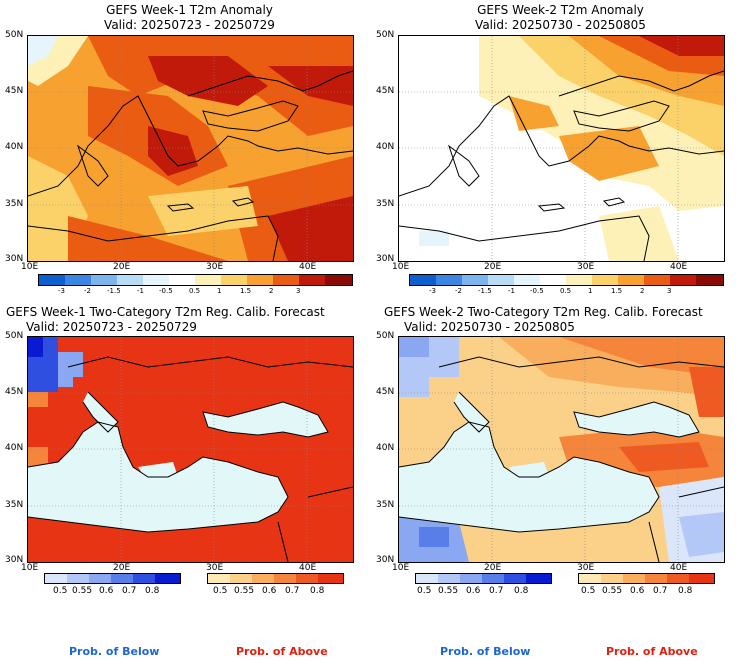  I want to click on panel1-lon-30: 30E, so click(215, 267).